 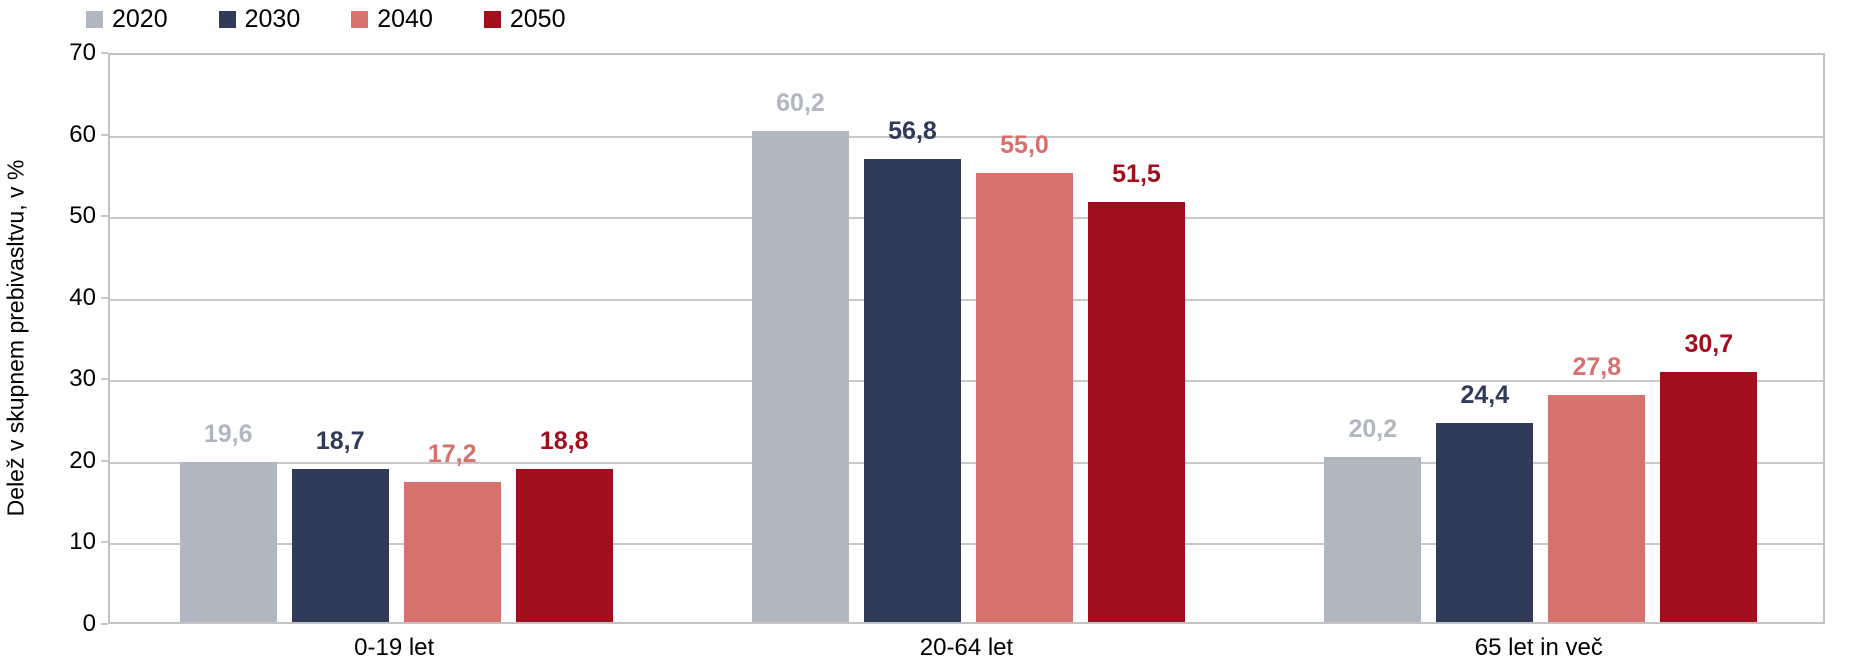 I want to click on bar-2030-0-19 let, so click(x=340, y=545).